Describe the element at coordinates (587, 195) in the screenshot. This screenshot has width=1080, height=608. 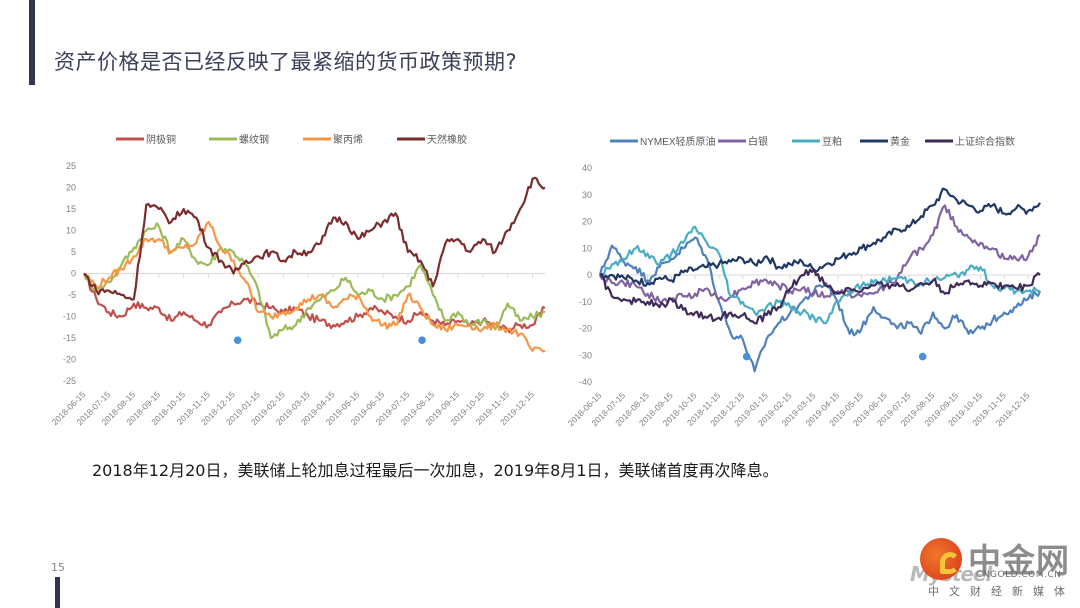
I see `y-tick-label: 30` at that location.